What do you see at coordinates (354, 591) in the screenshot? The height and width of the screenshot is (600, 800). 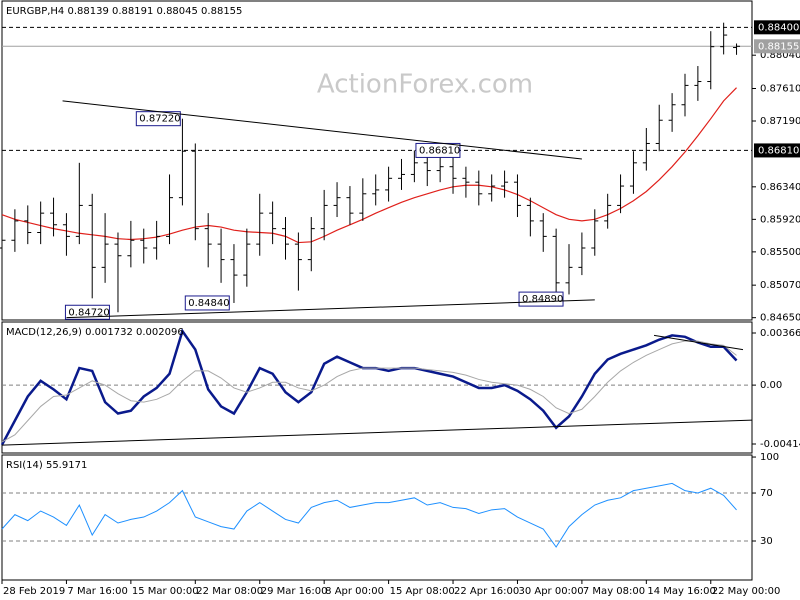 I see `x-tick-label: 8 Apr 00:00` at bounding box center [354, 591].